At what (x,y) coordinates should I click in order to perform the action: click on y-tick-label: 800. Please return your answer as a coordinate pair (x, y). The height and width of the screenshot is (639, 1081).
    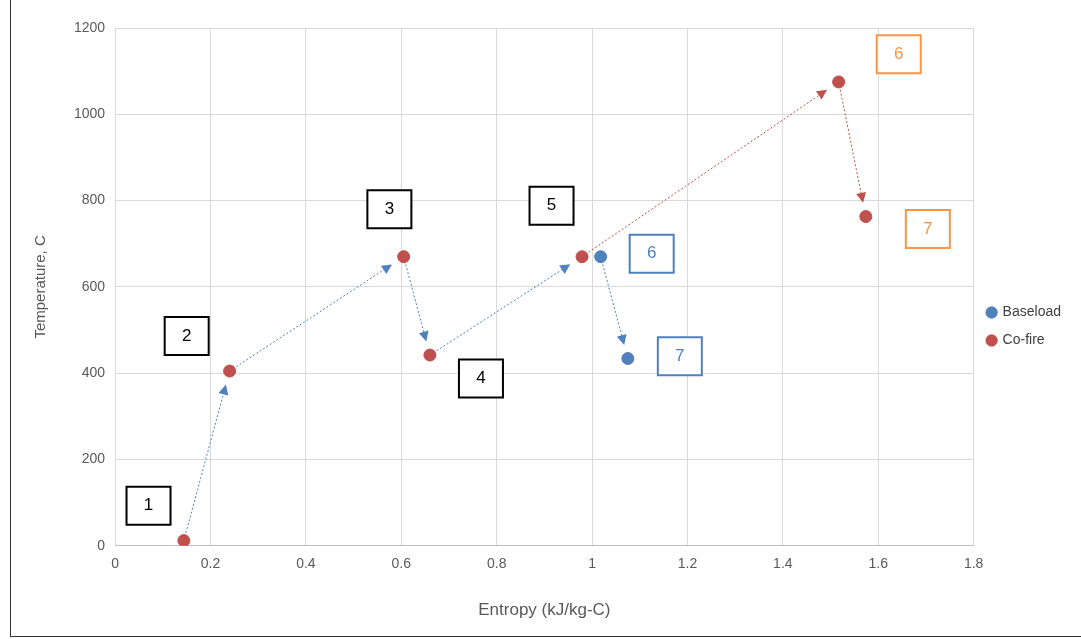
    Looking at the image, I should click on (93, 199).